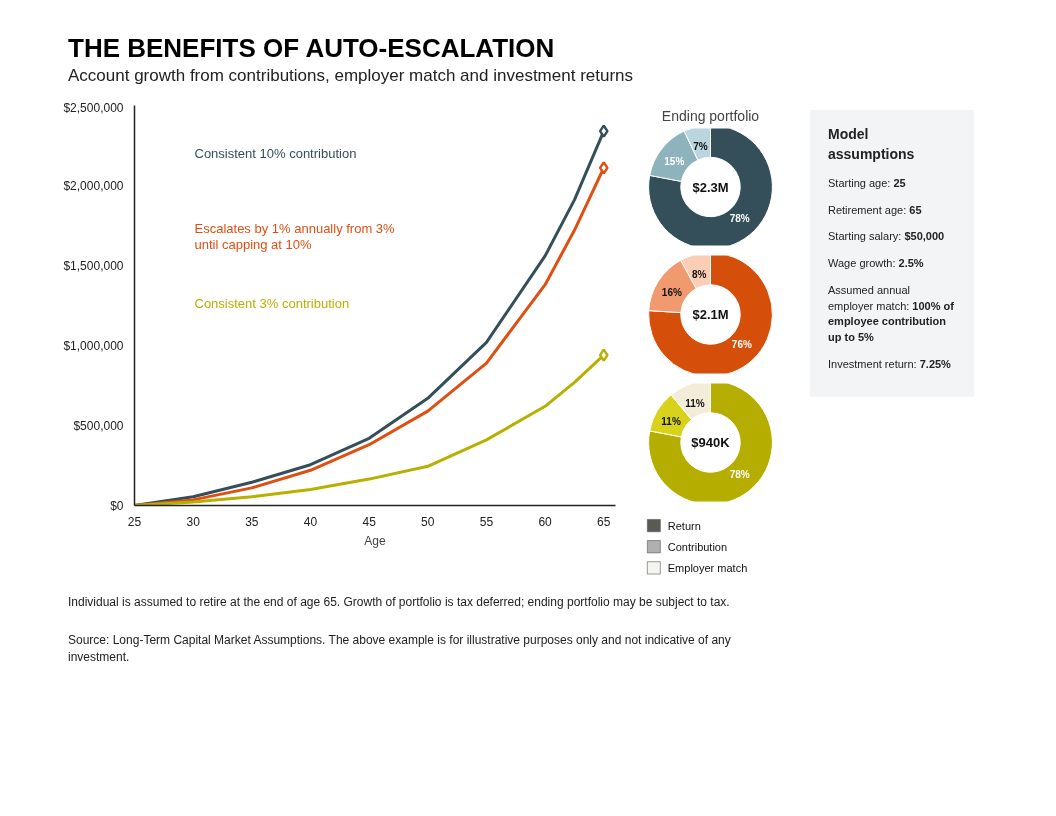 This screenshot has width=1056, height=816. Describe the element at coordinates (872, 144) in the screenshot. I see `text: Model assumptions` at that location.